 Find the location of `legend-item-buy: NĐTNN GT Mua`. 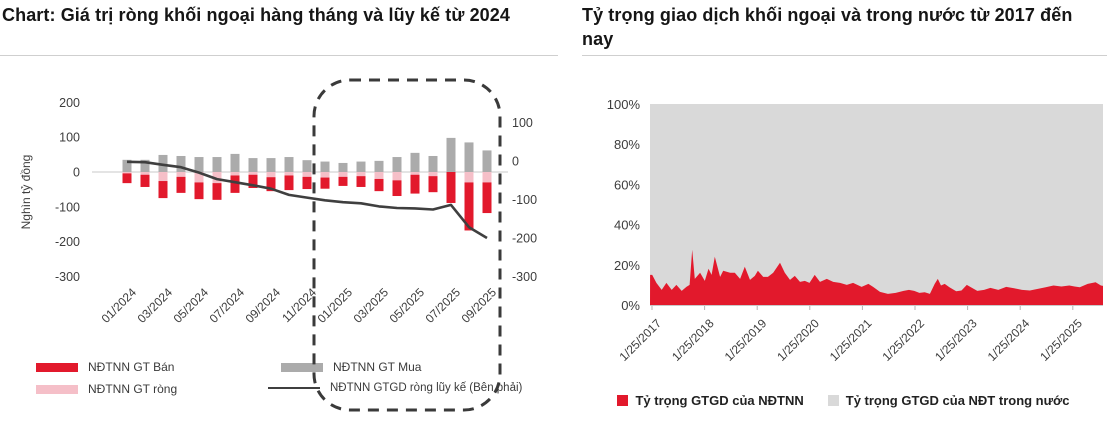

legend-item-buy: NĐTNN GT Mua is located at coordinates (351, 367).